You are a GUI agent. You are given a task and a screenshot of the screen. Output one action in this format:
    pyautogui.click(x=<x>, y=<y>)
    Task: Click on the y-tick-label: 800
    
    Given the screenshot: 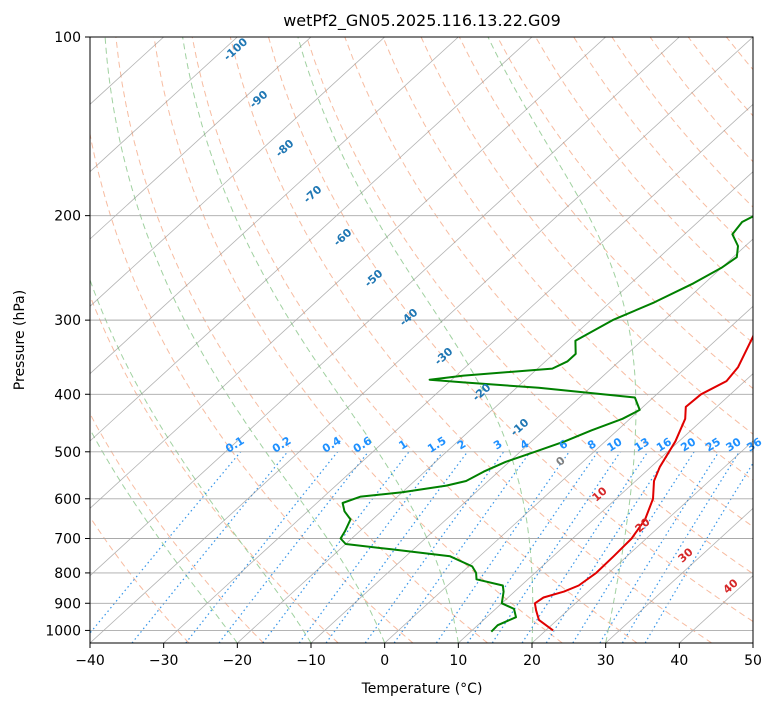 What is the action you would take?
    pyautogui.click(x=67, y=574)
    